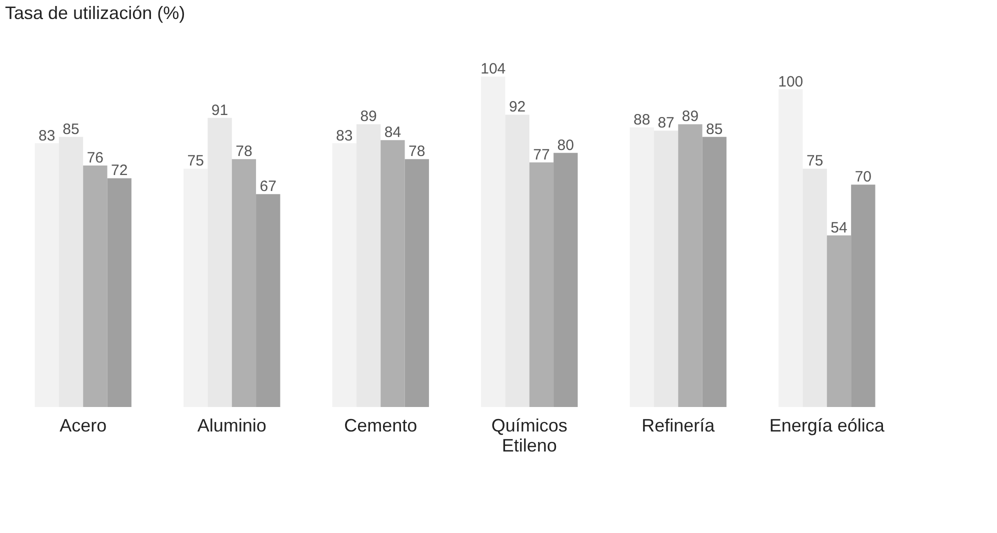 This screenshot has width=997, height=533. Describe the element at coordinates (95, 158) in the screenshot. I see `data-label: 76` at that location.